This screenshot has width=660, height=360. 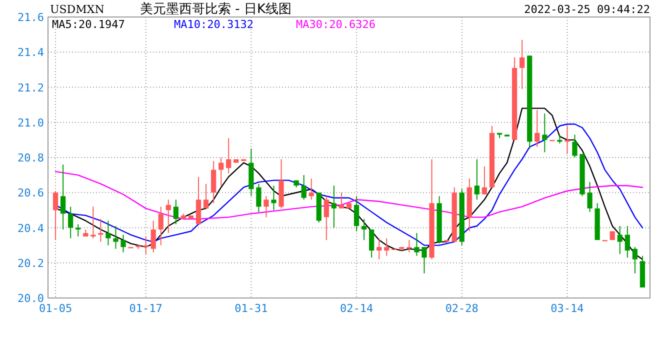 What do you see at coordinates (214, 24) in the screenshot?
I see `text: MA10:20.3132` at bounding box center [214, 24].